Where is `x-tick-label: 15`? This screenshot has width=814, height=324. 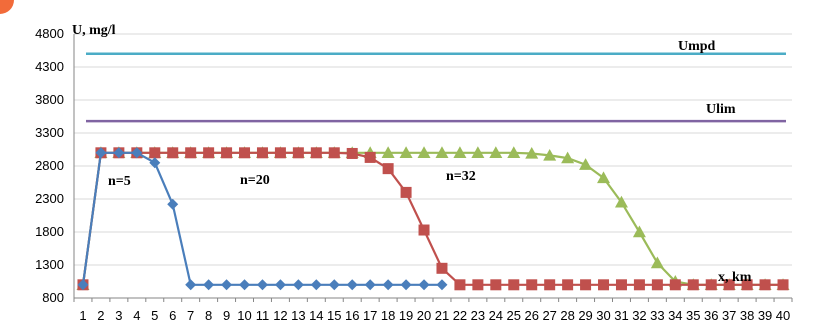
x-tick-label: 15 is located at coordinates (334, 315).